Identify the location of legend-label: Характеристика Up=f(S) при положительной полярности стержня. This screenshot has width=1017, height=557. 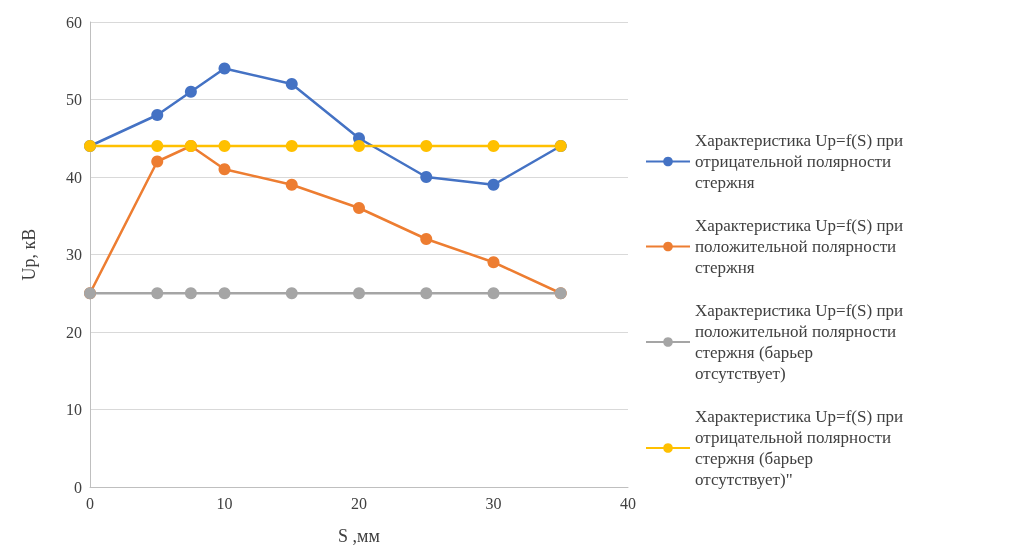
(799, 246).